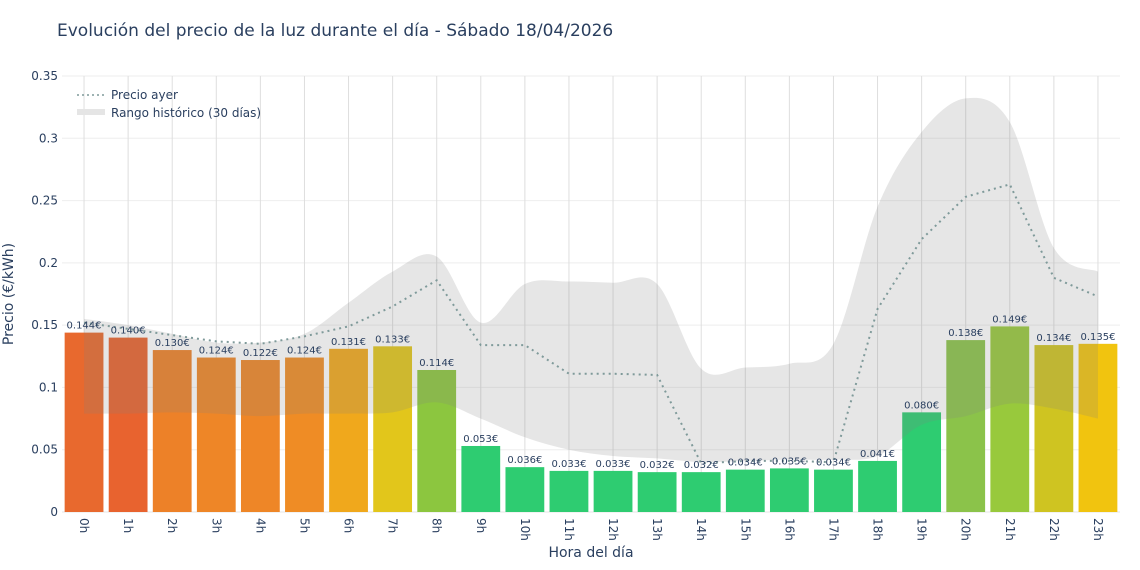 The height and width of the screenshot is (570, 1140). I want to click on value-label: 0.144€, so click(84, 326).